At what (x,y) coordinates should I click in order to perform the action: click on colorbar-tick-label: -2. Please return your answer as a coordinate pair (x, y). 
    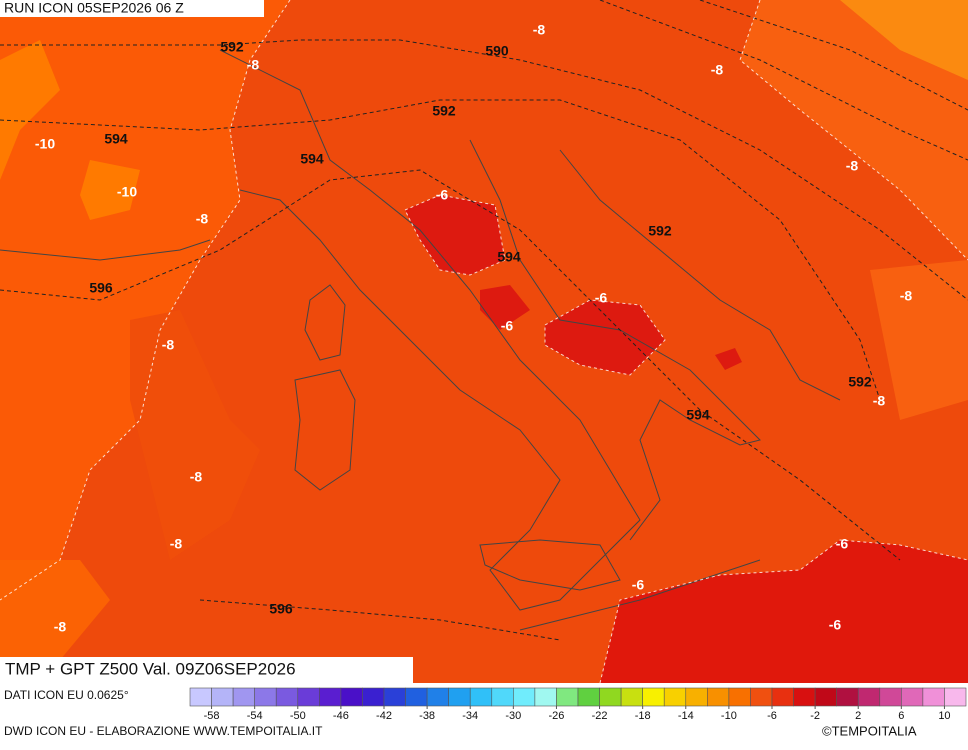
    Looking at the image, I should click on (815, 716).